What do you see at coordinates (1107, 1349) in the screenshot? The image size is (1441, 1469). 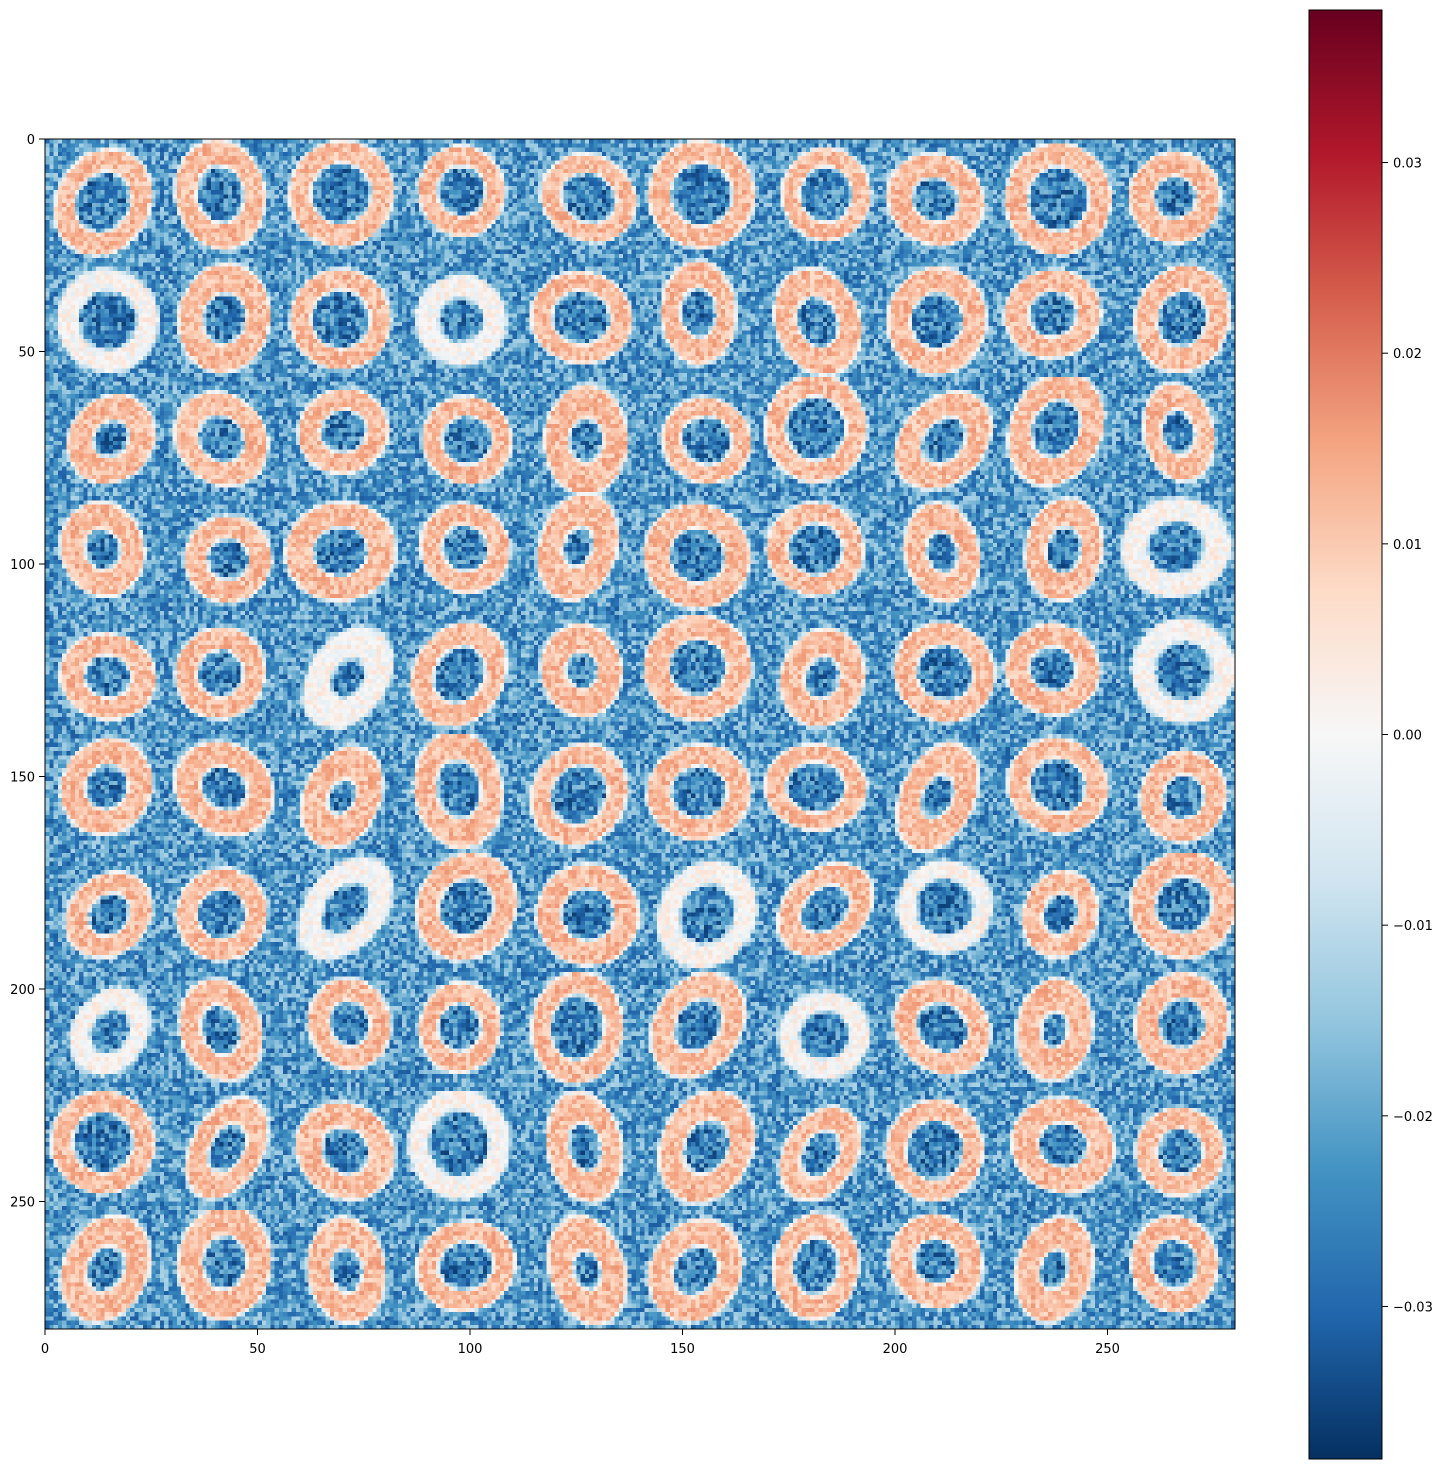 I see `x-tick-label: 250` at bounding box center [1107, 1349].